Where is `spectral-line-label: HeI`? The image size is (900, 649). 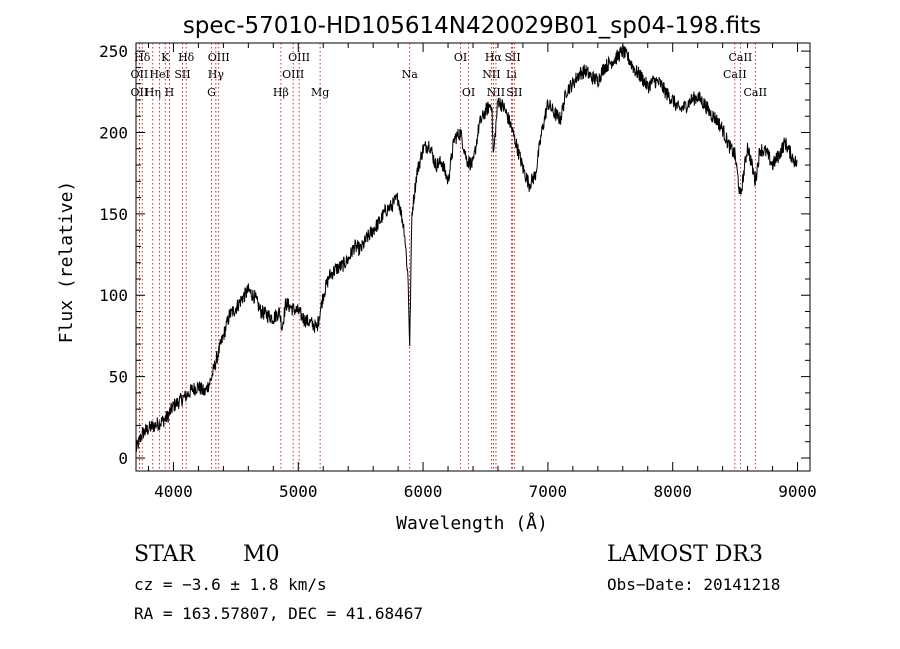
spectral-line-label: HeI is located at coordinates (159, 74).